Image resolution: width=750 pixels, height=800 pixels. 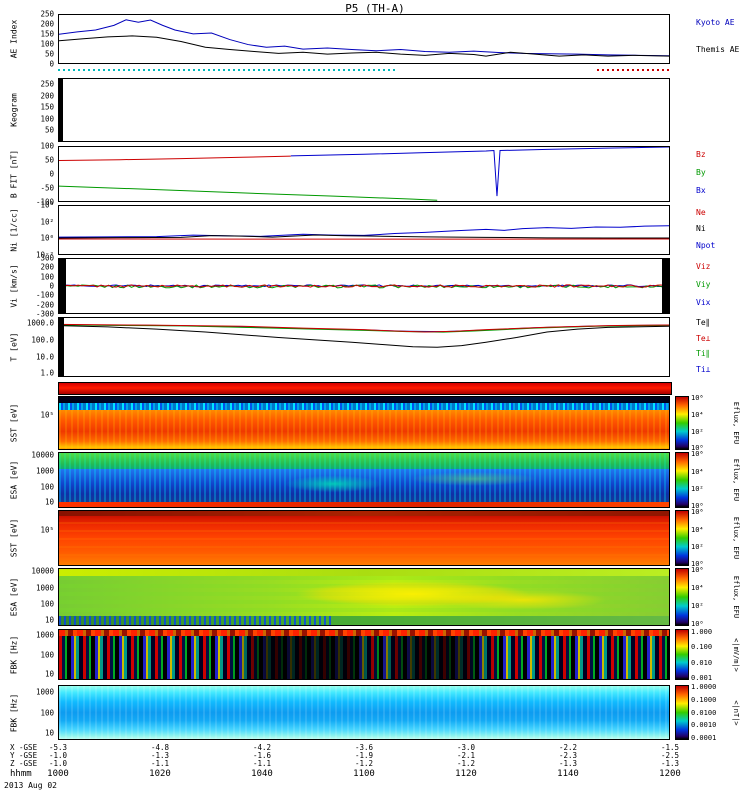 What do you see at coordinates (39, 712) in the screenshot?
I see `y-axis-tick-labels: 1000 100 10` at bounding box center [39, 712].